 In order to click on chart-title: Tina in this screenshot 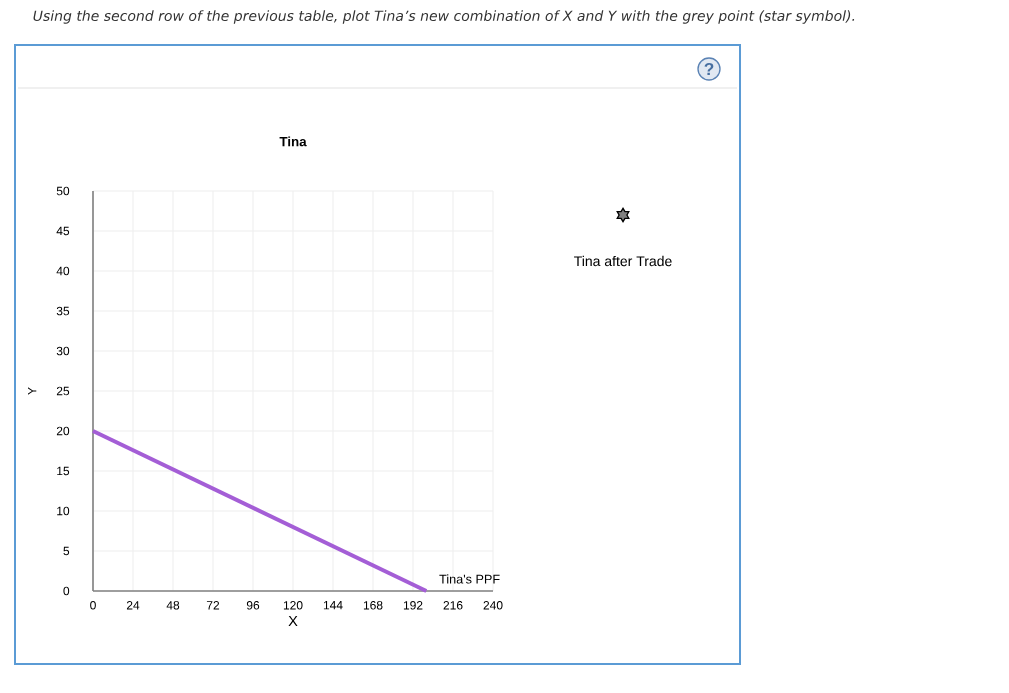, I will do `click(293, 141)`.